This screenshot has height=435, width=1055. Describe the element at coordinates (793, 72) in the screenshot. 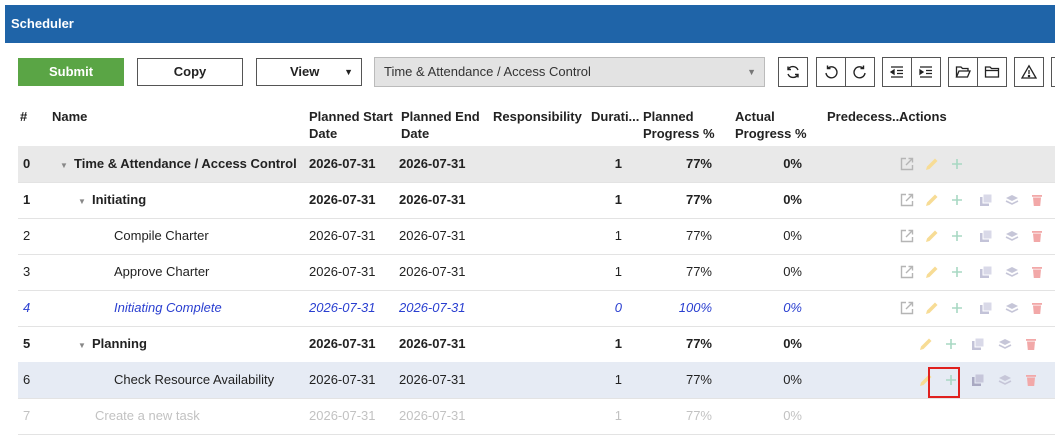

I see `refresh-button` at that location.